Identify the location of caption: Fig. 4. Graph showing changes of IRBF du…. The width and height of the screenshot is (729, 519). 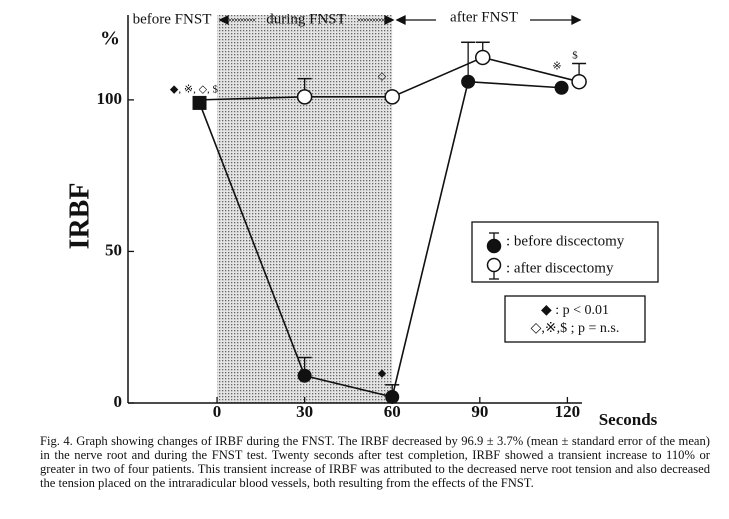
(375, 462).